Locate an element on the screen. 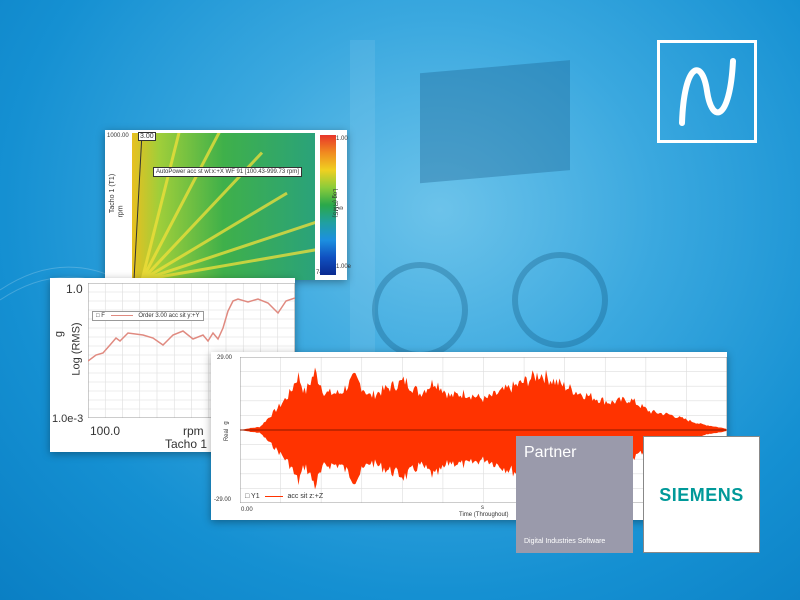 The width and height of the screenshot is (800, 600). y-top-label: 1.0 is located at coordinates (74, 289).